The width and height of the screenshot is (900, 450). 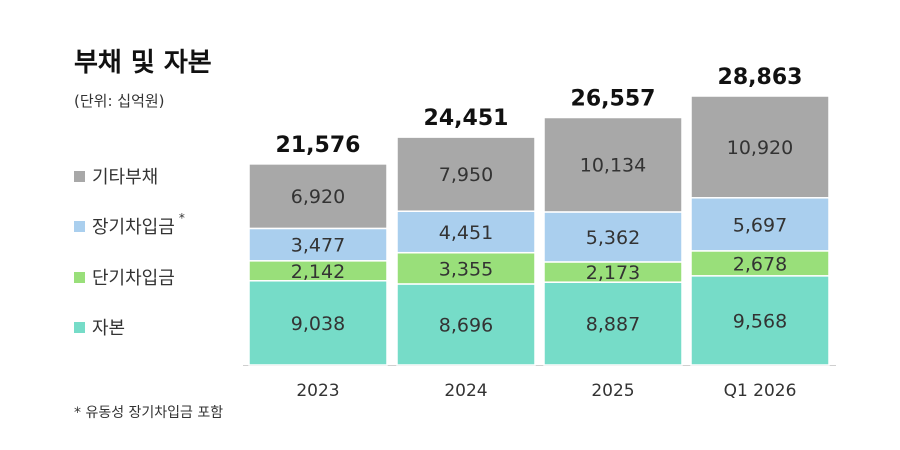 I want to click on bar-long-term-borrowings-2024, so click(x=466, y=232).